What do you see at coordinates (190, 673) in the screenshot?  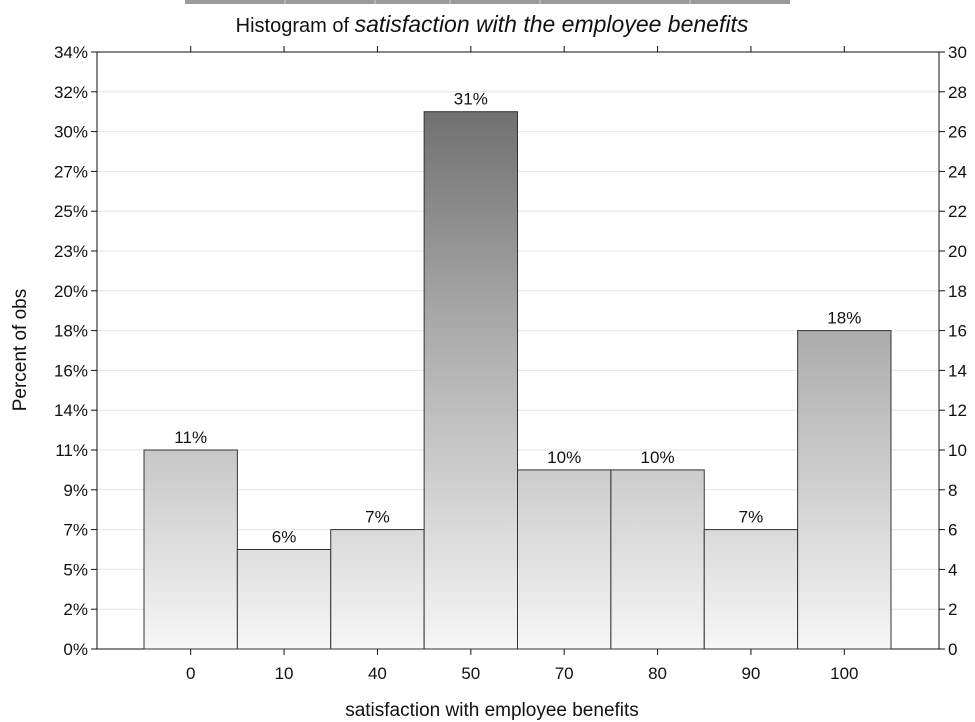 I see `x-tick-label: 0` at bounding box center [190, 673].